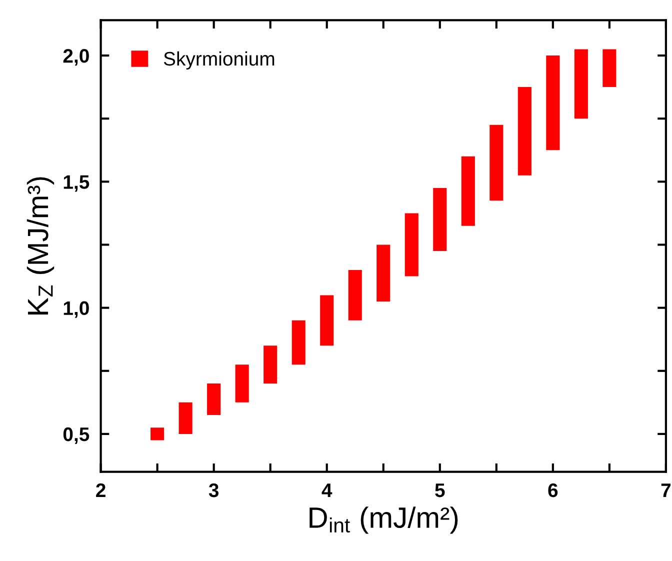 The height and width of the screenshot is (561, 672). What do you see at coordinates (553, 490) in the screenshot?
I see `x-tick-label: 6` at bounding box center [553, 490].